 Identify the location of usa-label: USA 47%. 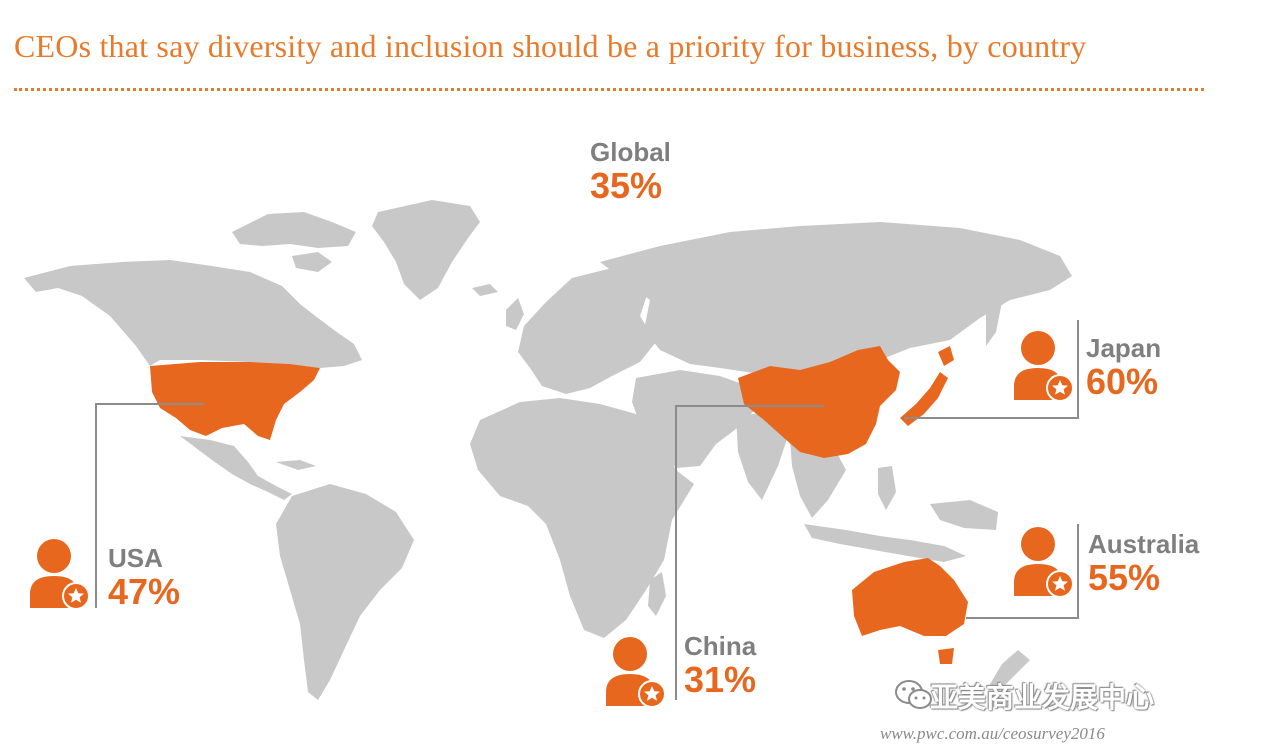
(144, 578).